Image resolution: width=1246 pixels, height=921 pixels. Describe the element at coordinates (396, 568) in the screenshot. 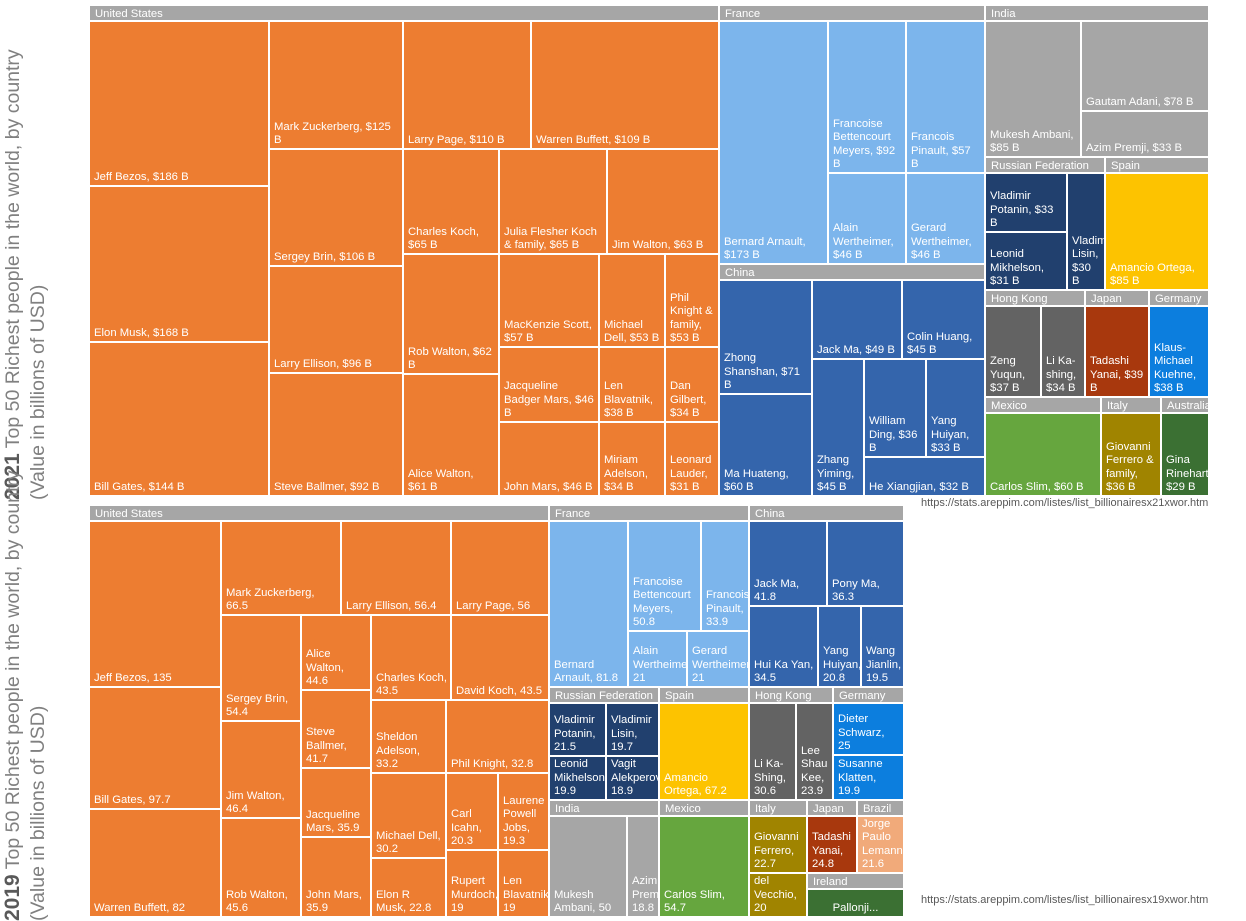

I see `tile-larry-ellison-2019: Larry Ellison, 56.4` at that location.